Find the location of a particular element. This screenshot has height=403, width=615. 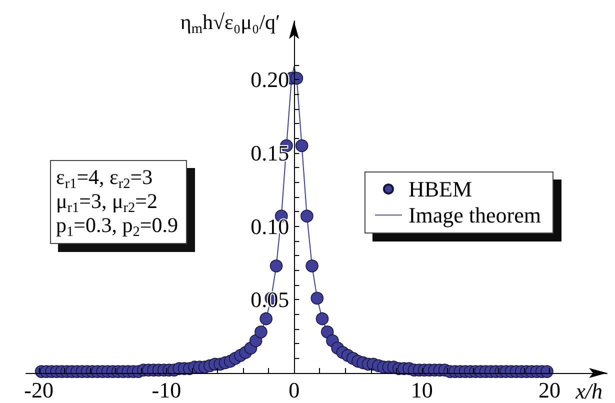

x-axis-title: x/h is located at coordinates (588, 390).